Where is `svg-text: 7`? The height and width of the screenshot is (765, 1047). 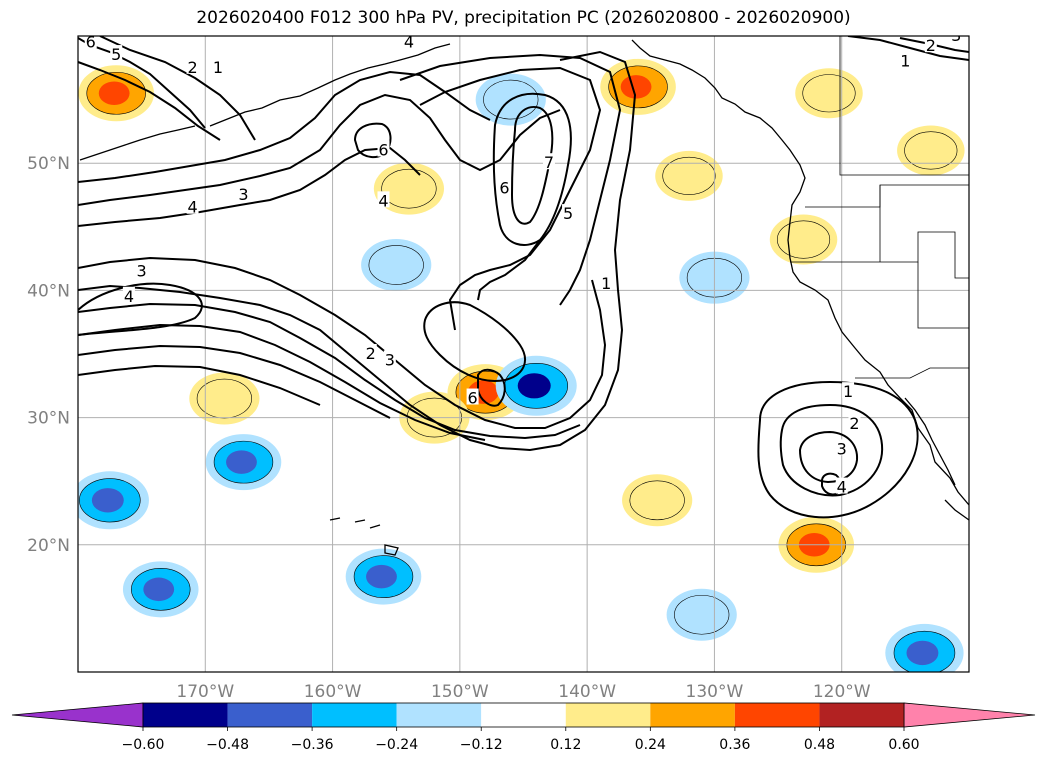
svg-text: 7 is located at coordinates (549, 162).